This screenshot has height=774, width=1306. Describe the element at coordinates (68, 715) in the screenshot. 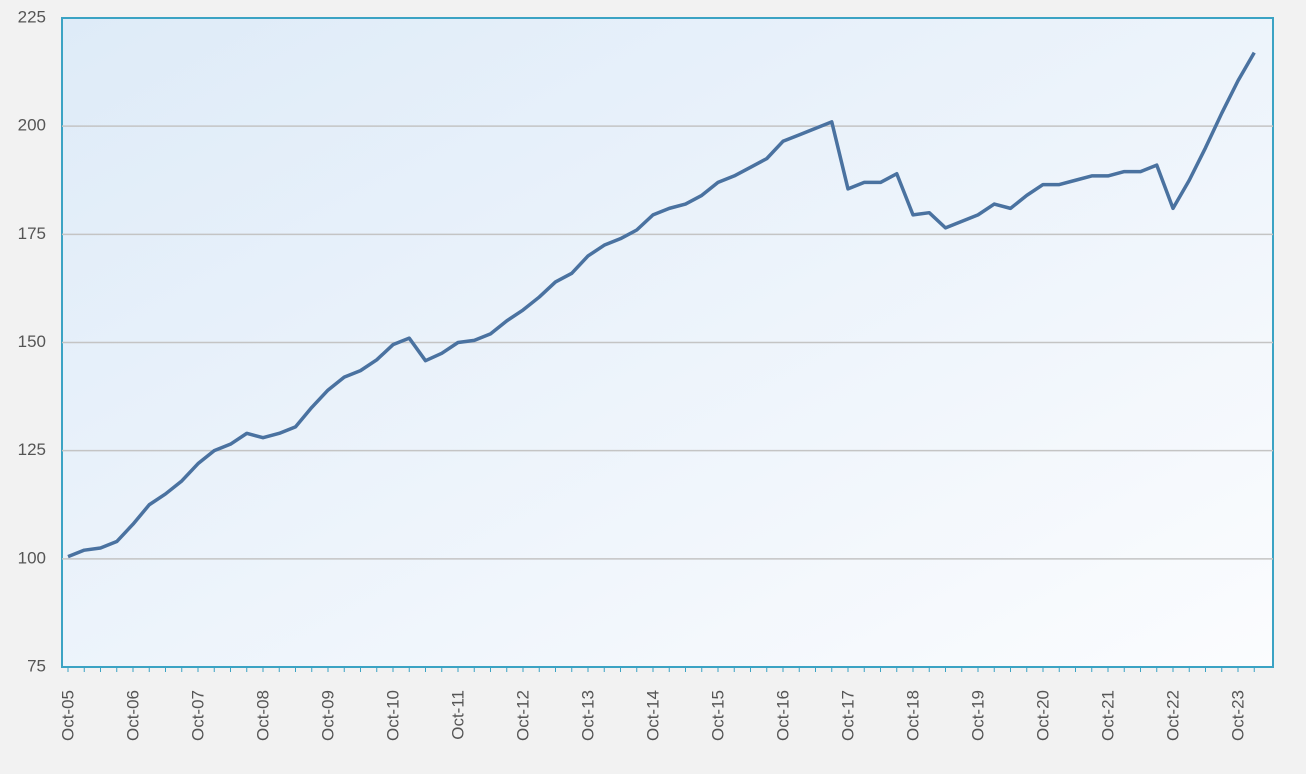

I see `x-tick-label: Oct-05` at that location.